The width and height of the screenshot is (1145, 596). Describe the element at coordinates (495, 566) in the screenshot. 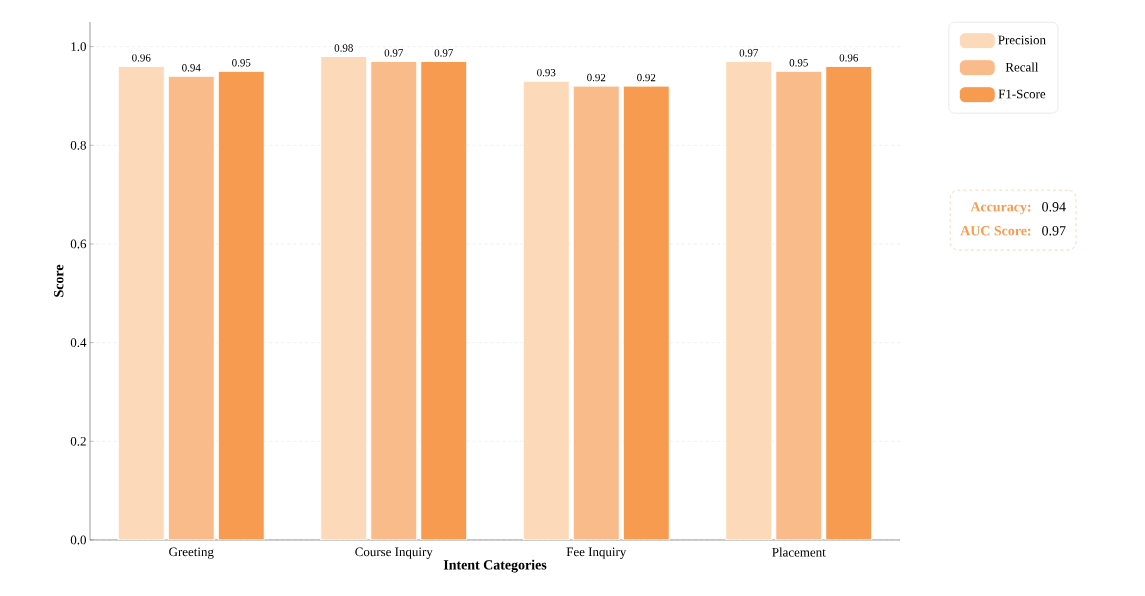

I see `x-axis-title: Intent Categories` at that location.